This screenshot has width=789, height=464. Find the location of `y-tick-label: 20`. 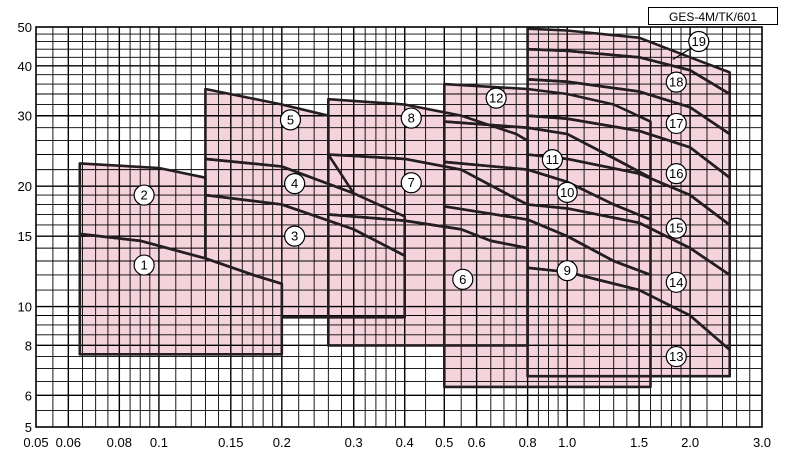

y-tick-label: 20 is located at coordinates (25, 186).